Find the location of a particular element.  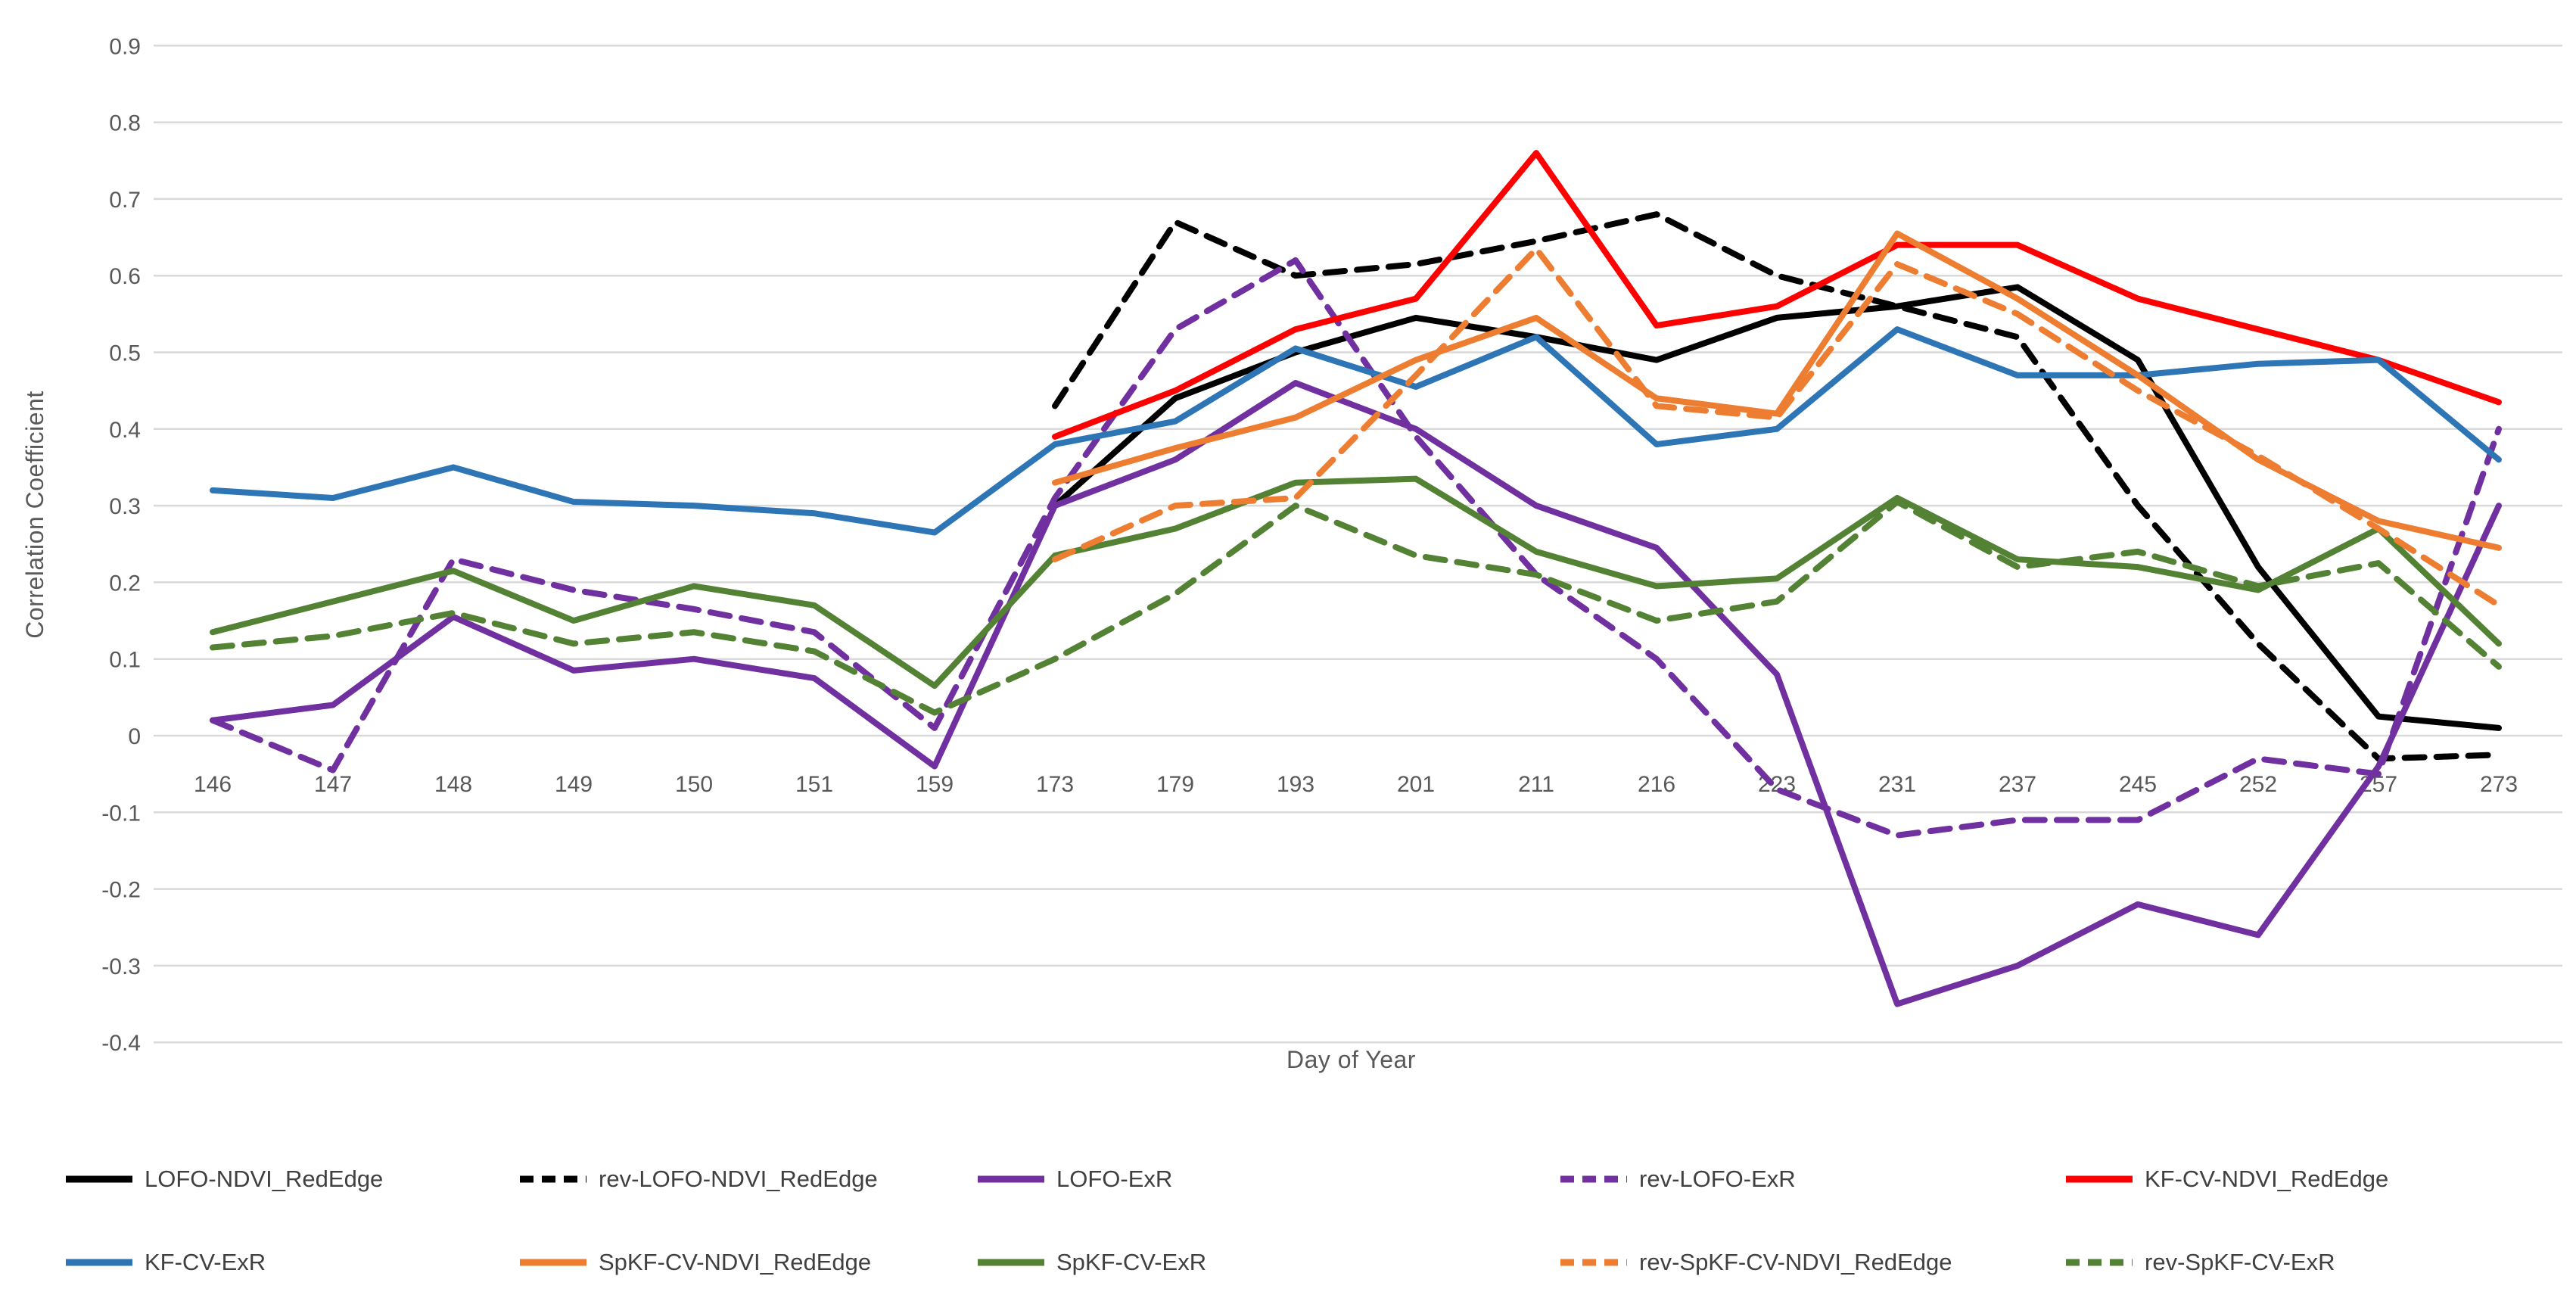

y-tick-label: -0.4 is located at coordinates (121, 1043).